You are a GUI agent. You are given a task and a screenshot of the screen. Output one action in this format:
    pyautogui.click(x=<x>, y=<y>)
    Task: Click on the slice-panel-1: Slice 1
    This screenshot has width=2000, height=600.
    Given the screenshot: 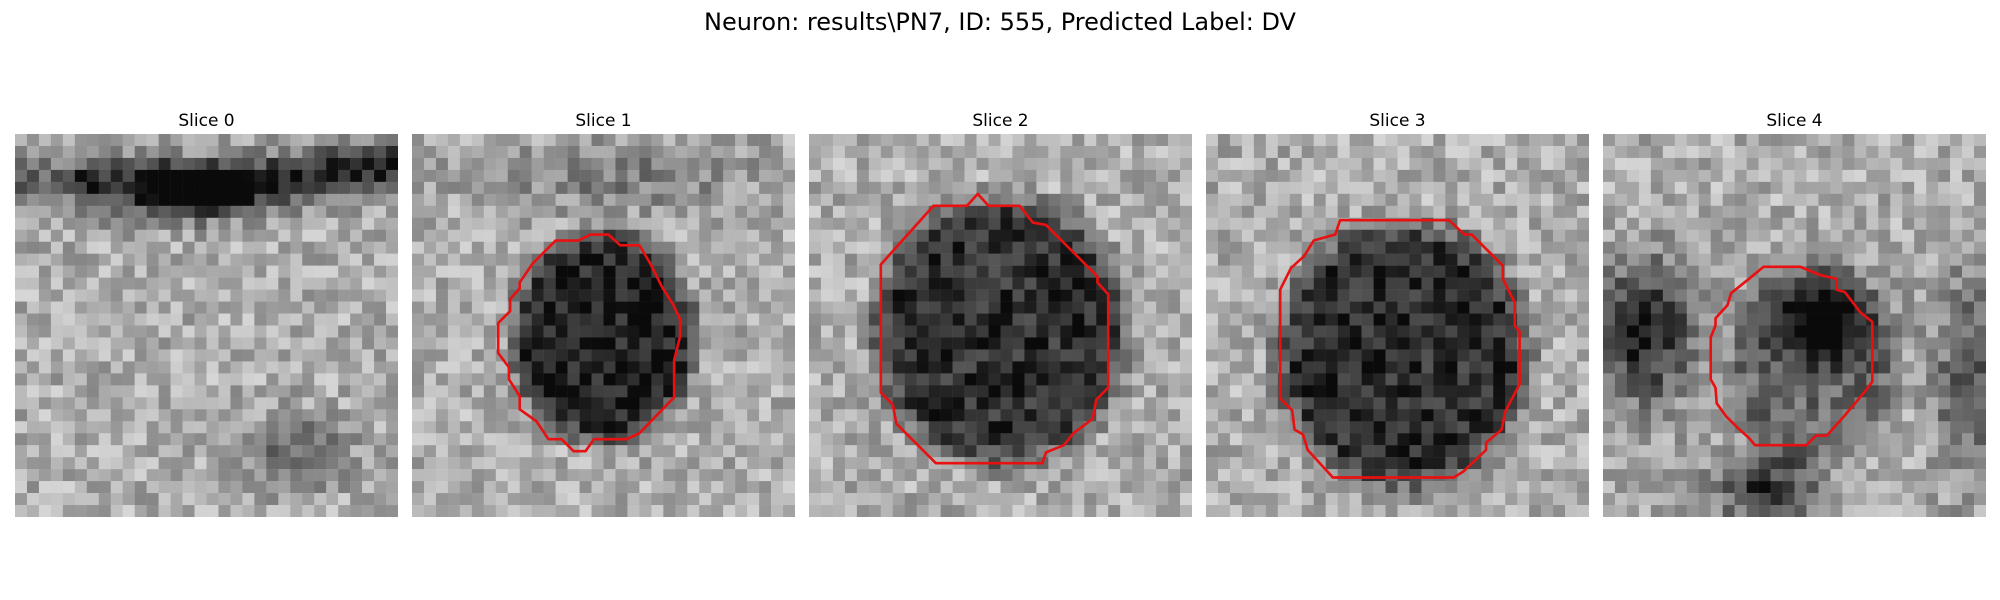 What is the action you would take?
    pyautogui.click(x=603, y=312)
    